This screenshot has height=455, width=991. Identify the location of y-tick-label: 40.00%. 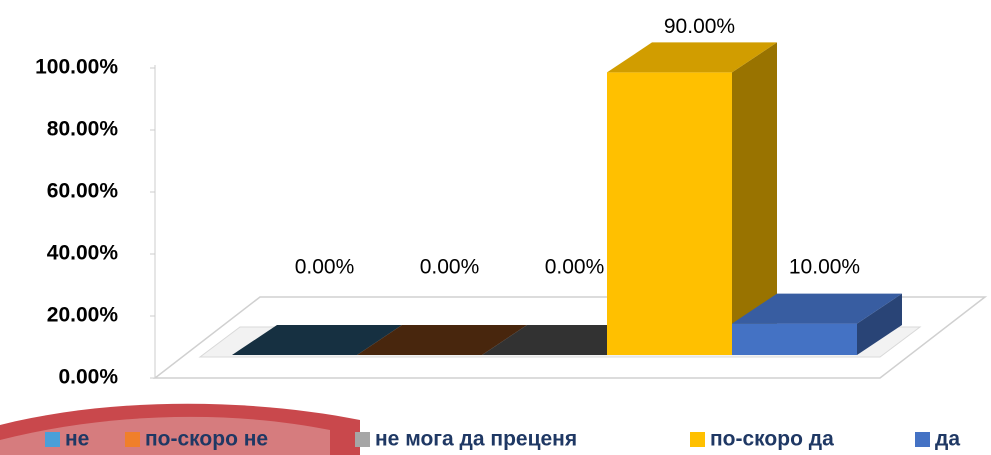
(83, 253).